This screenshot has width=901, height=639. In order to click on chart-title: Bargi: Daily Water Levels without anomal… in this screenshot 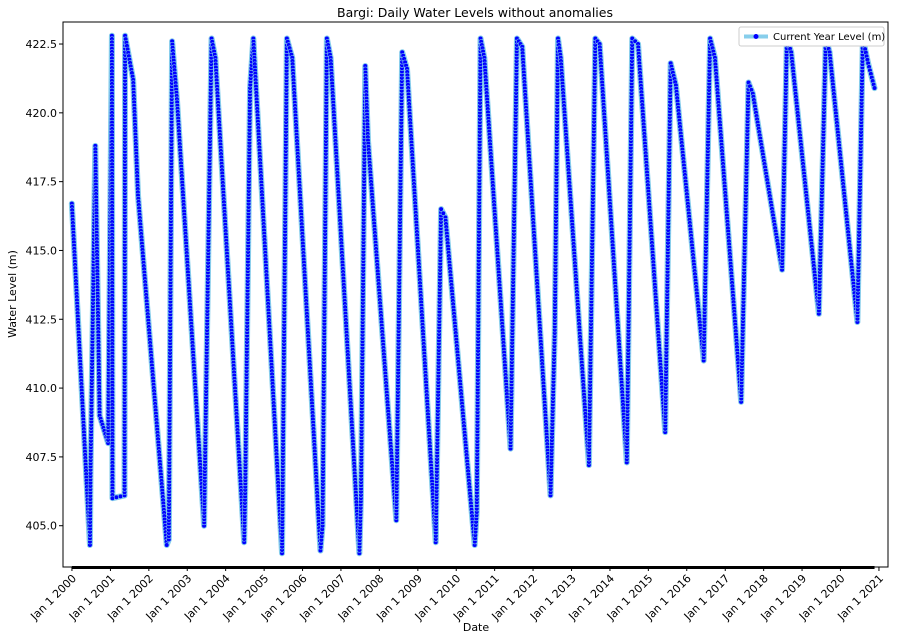, I will do `click(475, 12)`.